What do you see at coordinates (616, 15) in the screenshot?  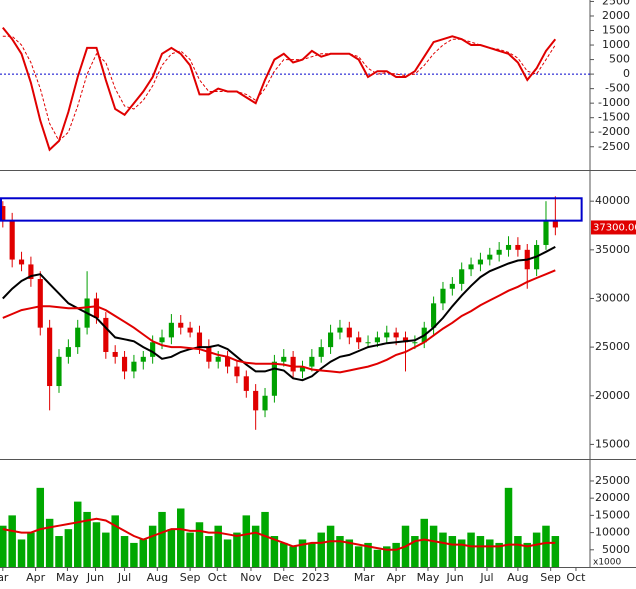 I see `y-tick-label: 2000` at bounding box center [616, 15].